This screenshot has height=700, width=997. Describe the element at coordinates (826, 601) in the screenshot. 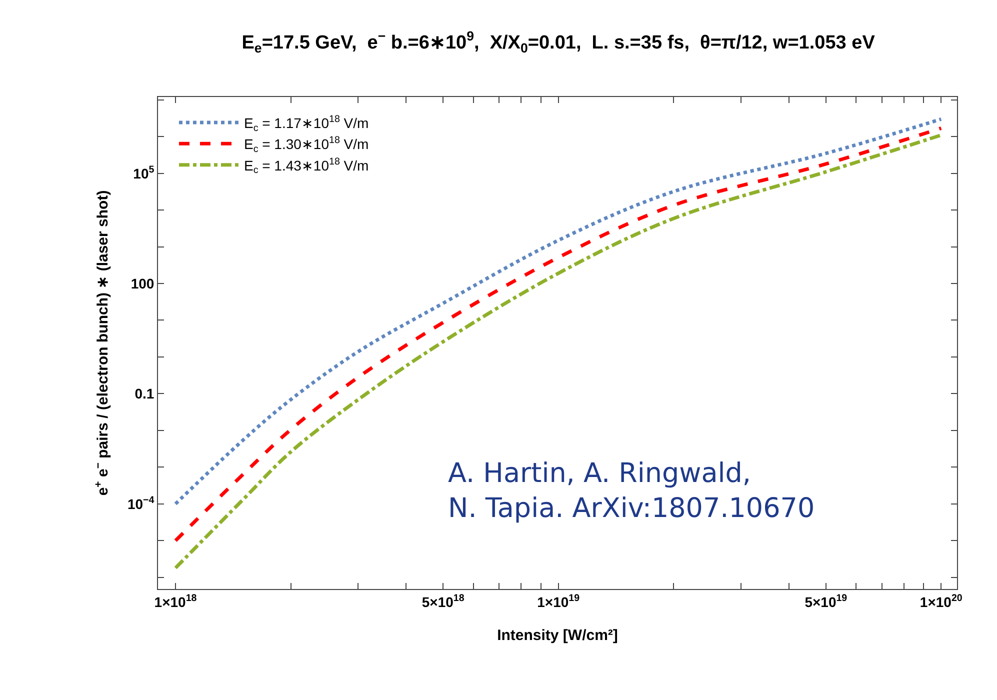

I see `x-tick-label: 5×10$^{19}$` at that location.